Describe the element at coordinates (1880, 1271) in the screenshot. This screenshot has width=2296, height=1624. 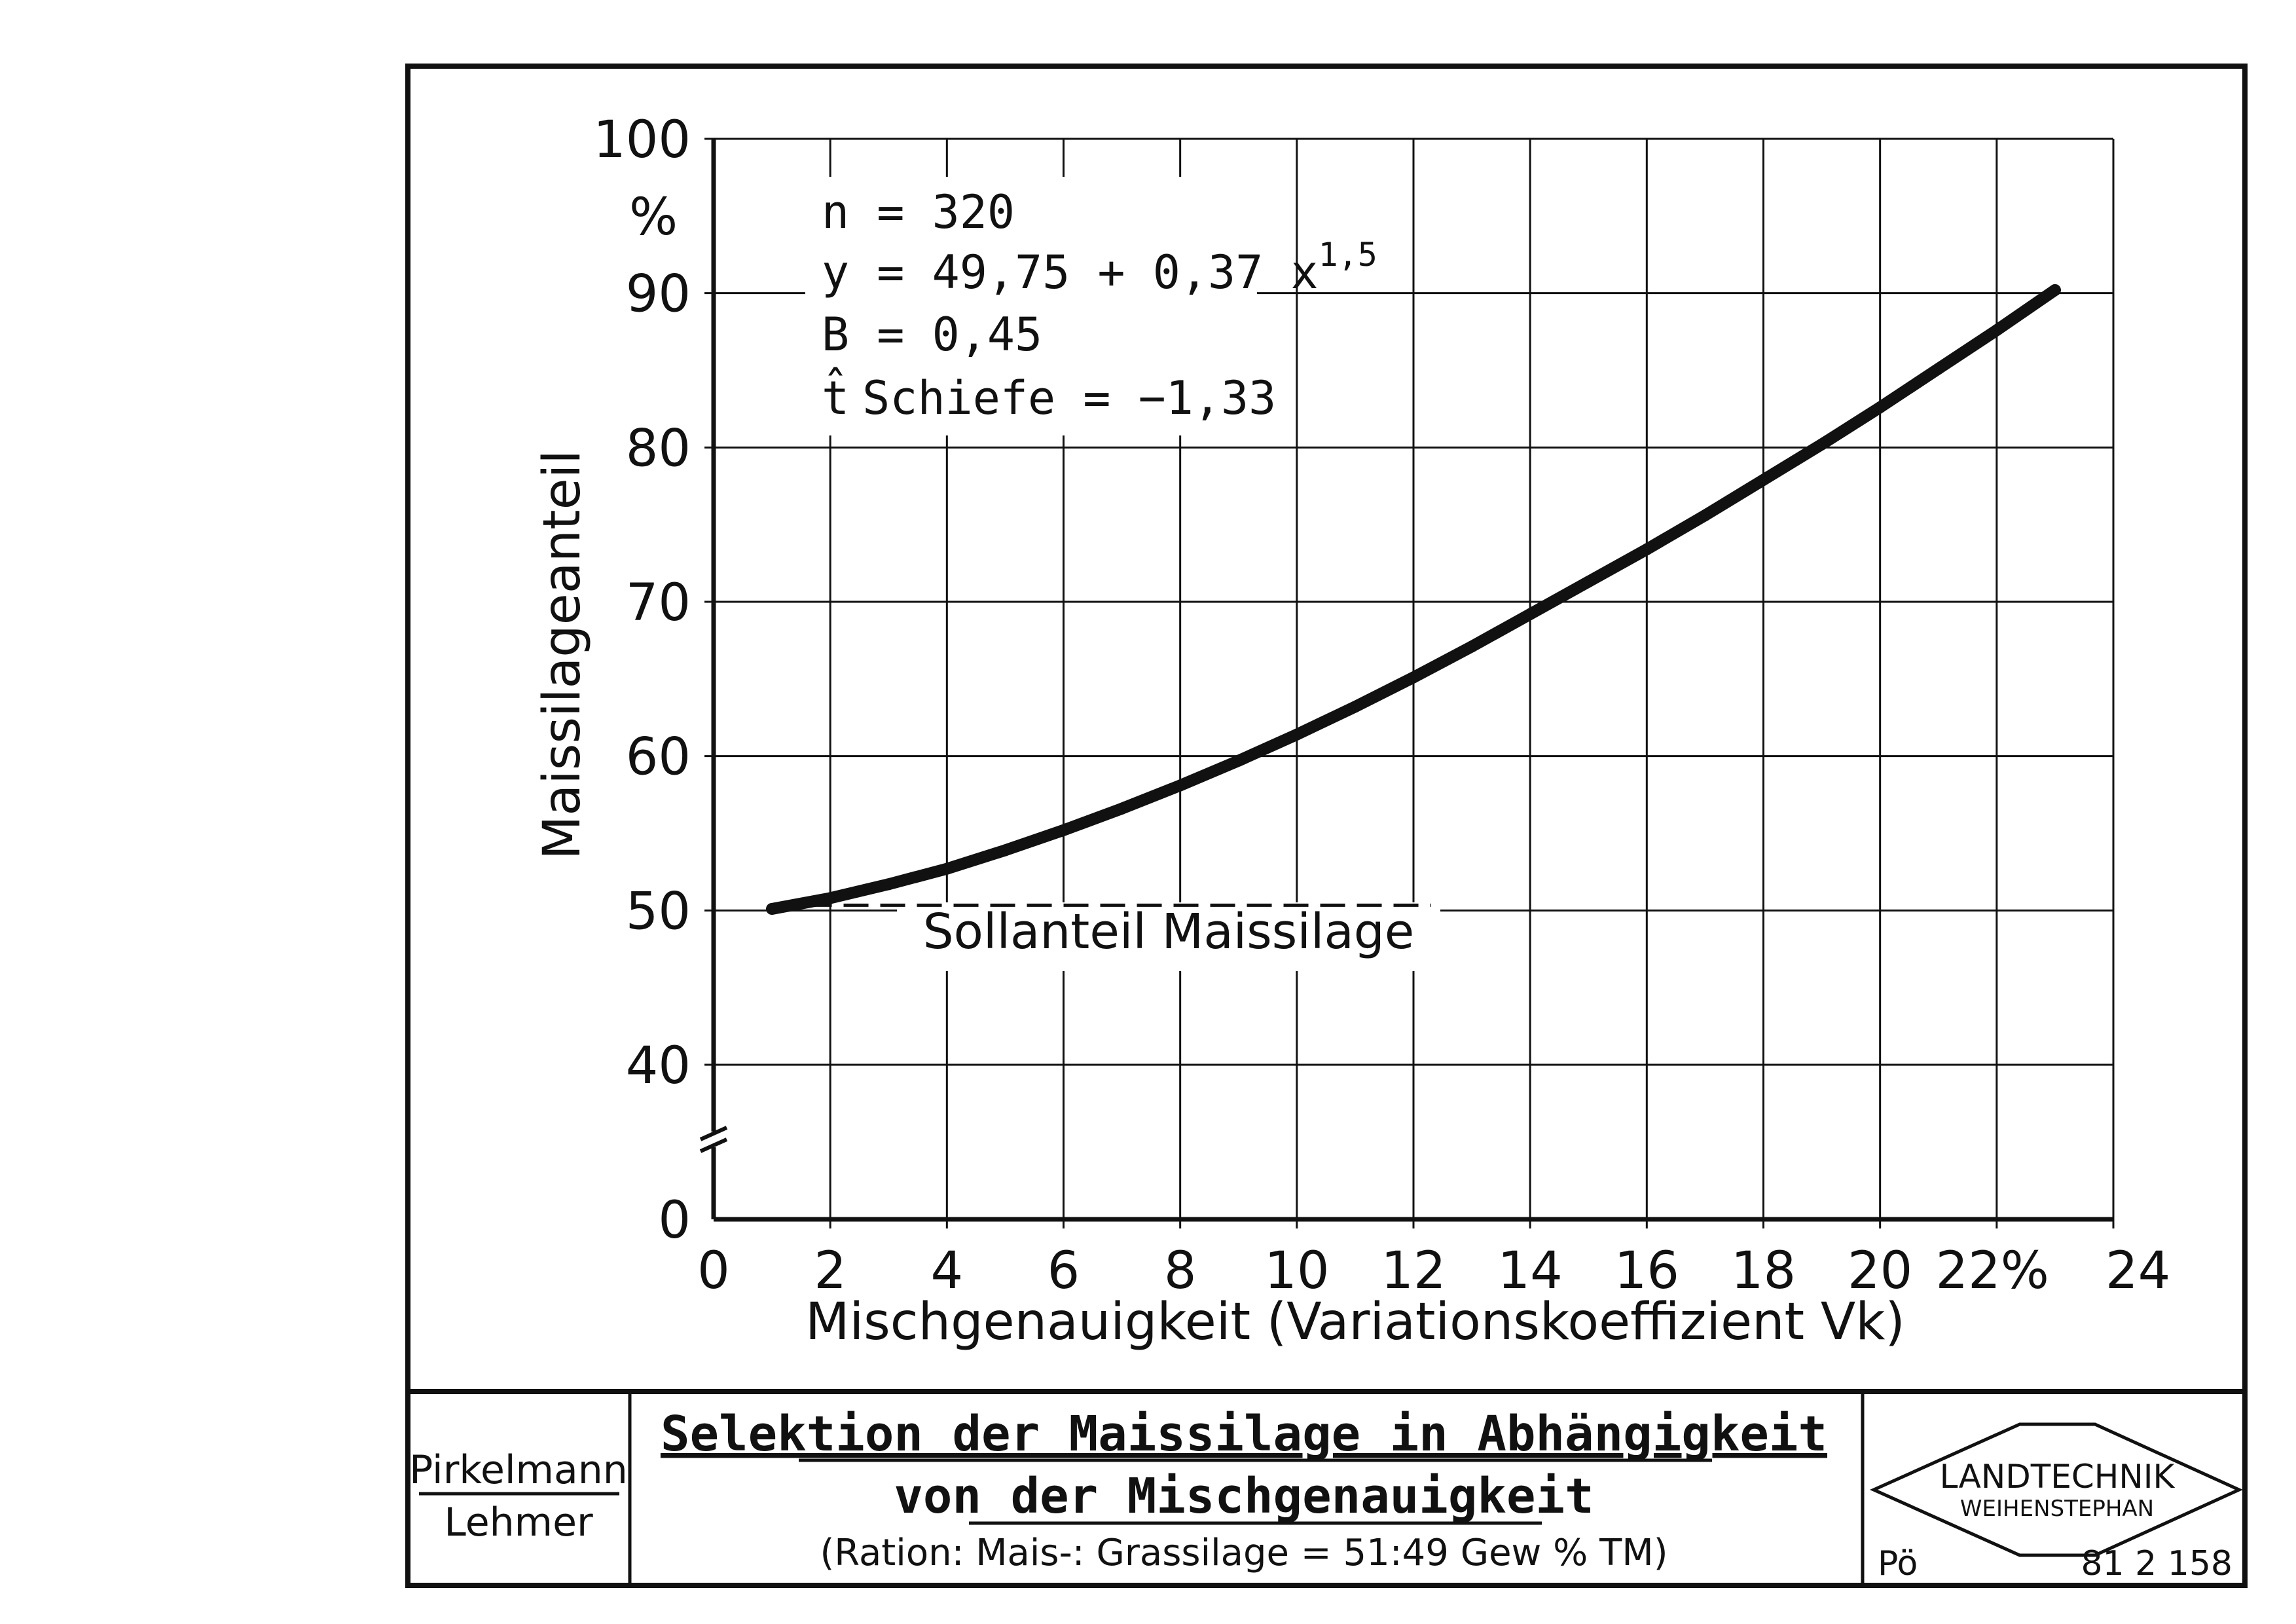
I see `x-tick-label-20: 20` at that location.